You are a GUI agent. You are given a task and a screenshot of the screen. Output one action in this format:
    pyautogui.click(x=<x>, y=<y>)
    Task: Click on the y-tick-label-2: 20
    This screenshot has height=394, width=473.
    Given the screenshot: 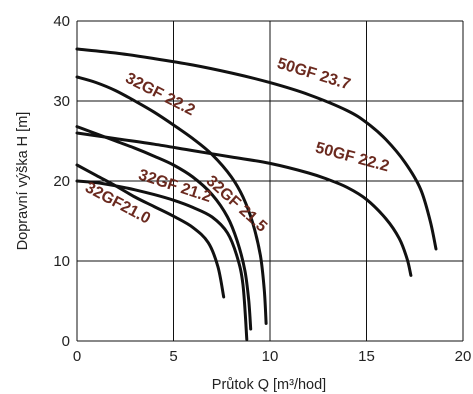 What is the action you would take?
    pyautogui.click(x=61, y=181)
    